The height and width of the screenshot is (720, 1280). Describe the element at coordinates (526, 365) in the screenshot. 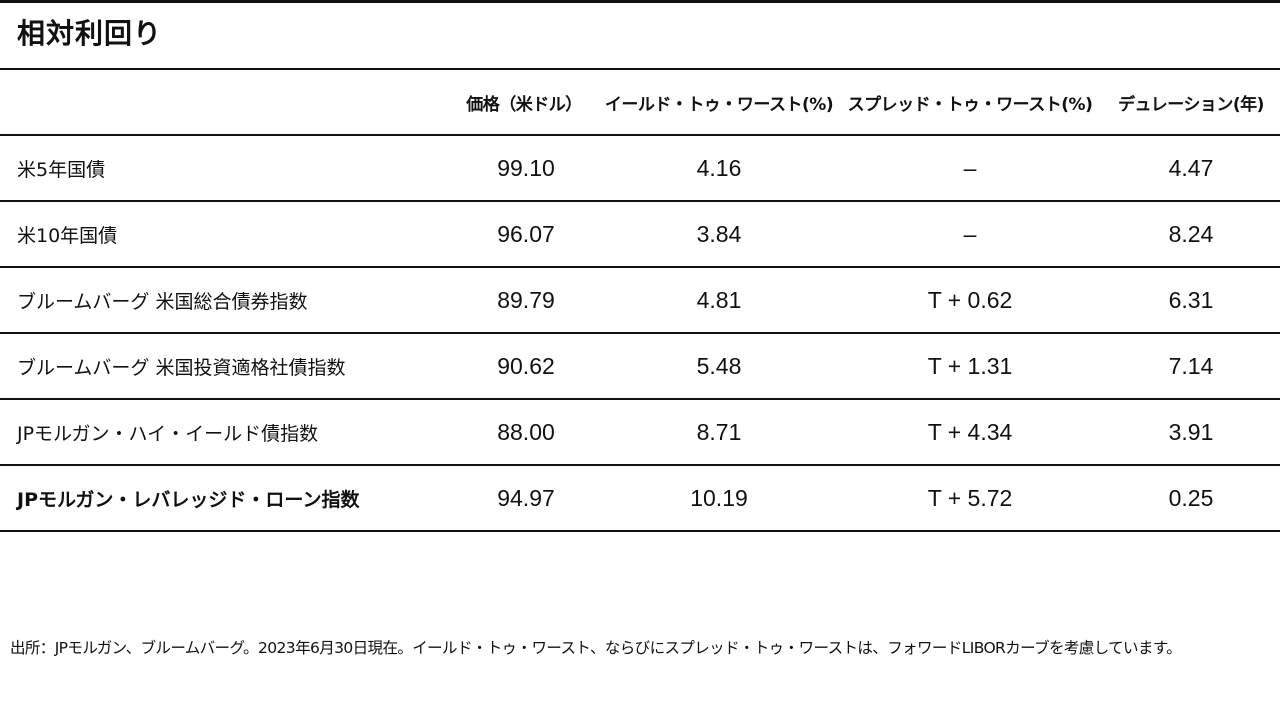

I see `row-price: 90.62` at that location.